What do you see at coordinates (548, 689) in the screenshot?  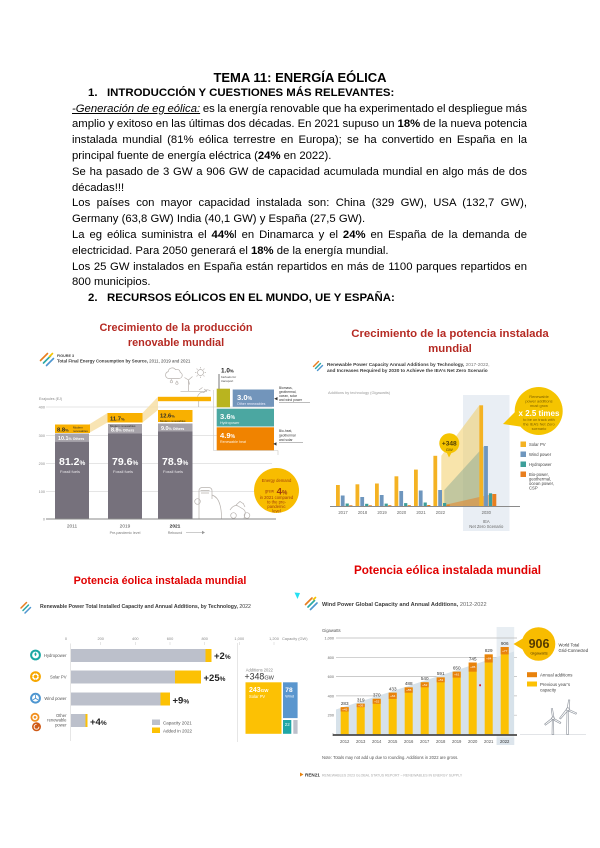 I see `svg-text: capacity` at bounding box center [548, 689].